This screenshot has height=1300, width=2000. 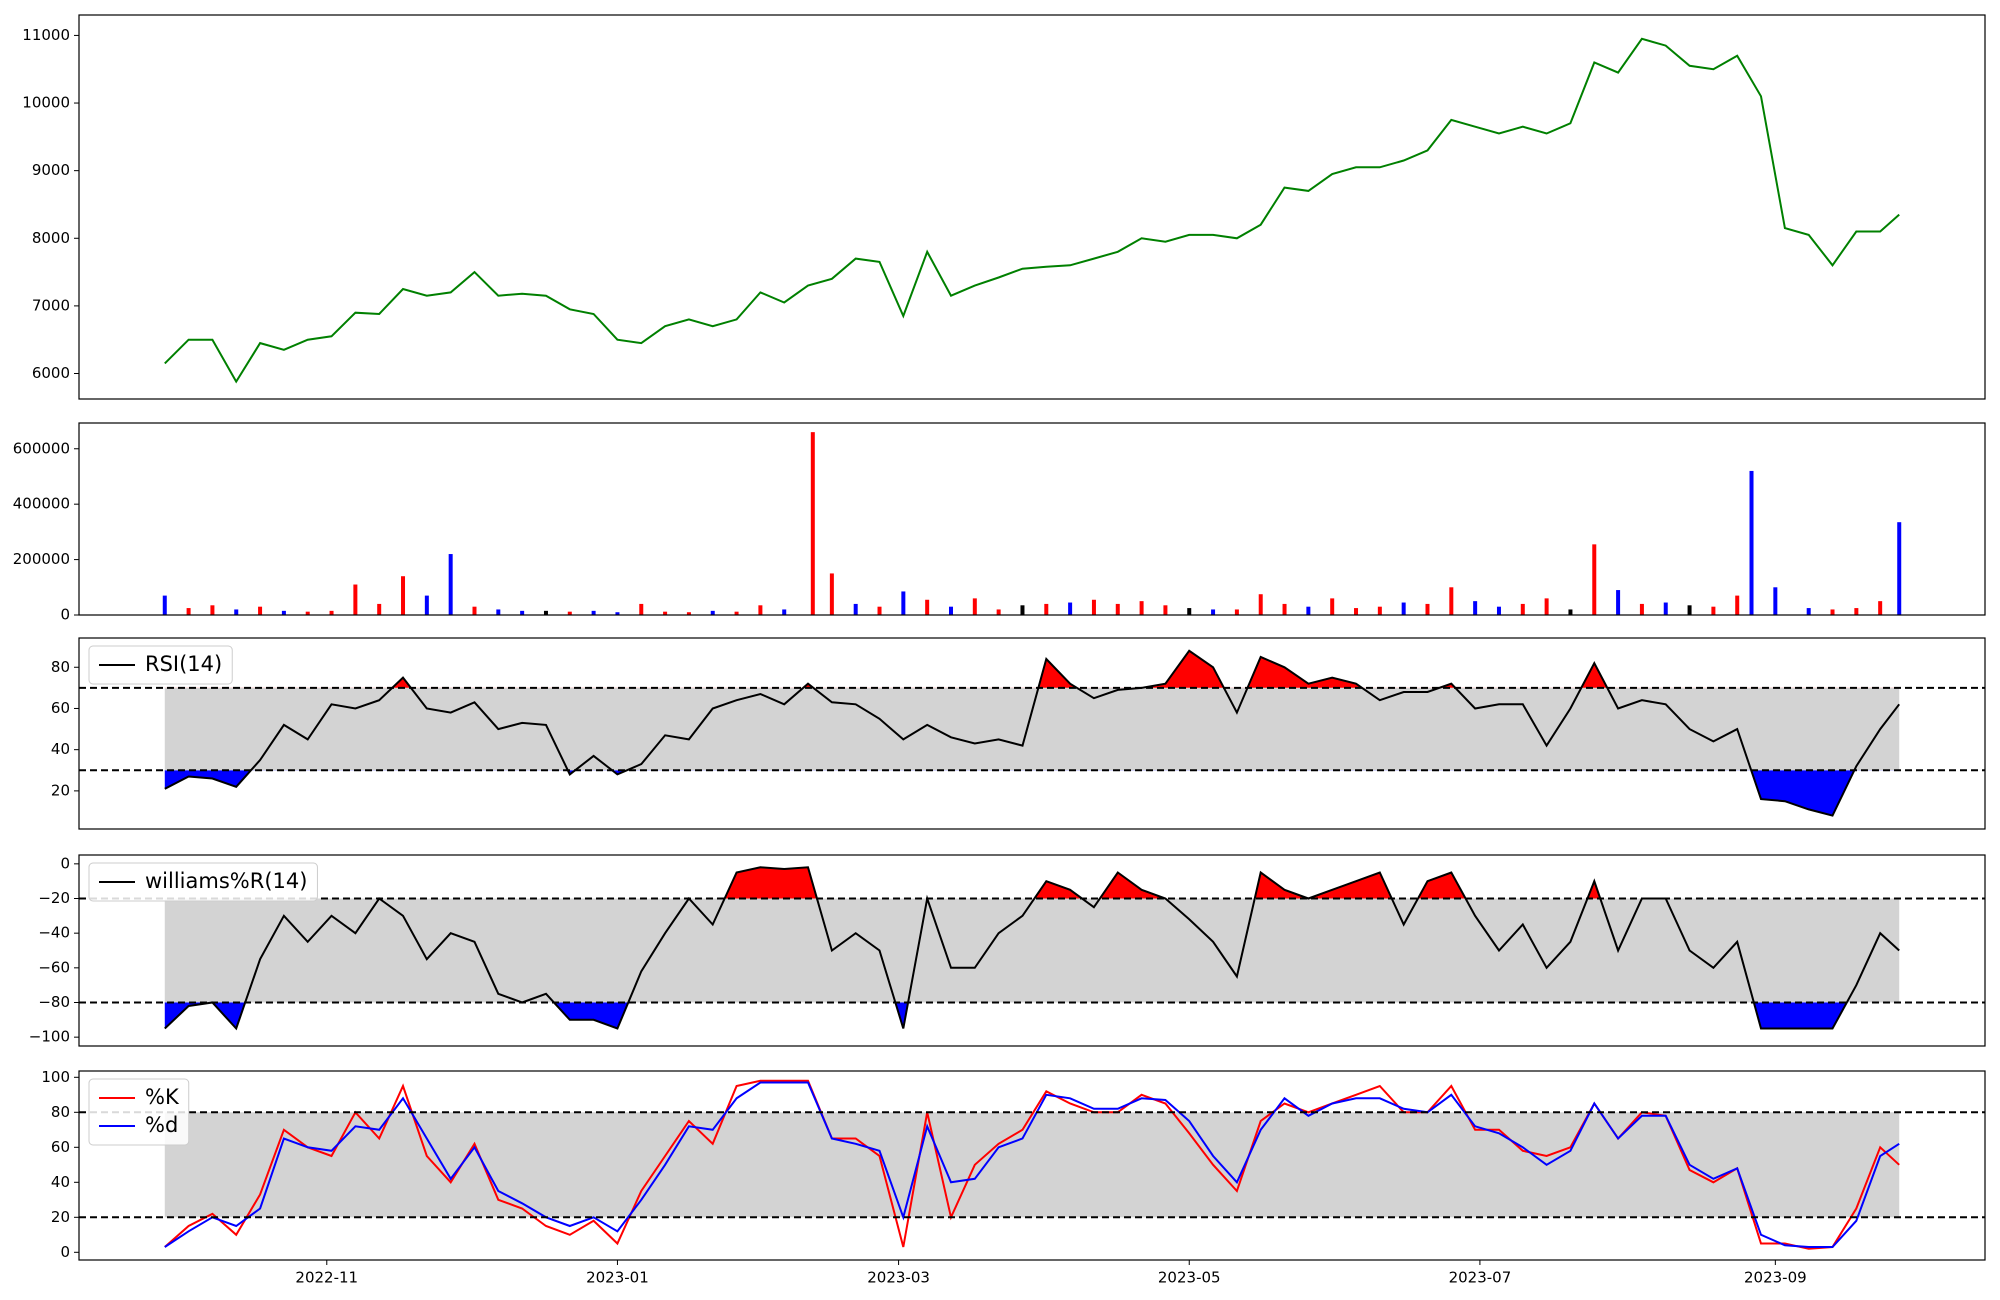 What do you see at coordinates (183, 664) in the screenshot?
I see `legend-label: RSI(14)` at bounding box center [183, 664].